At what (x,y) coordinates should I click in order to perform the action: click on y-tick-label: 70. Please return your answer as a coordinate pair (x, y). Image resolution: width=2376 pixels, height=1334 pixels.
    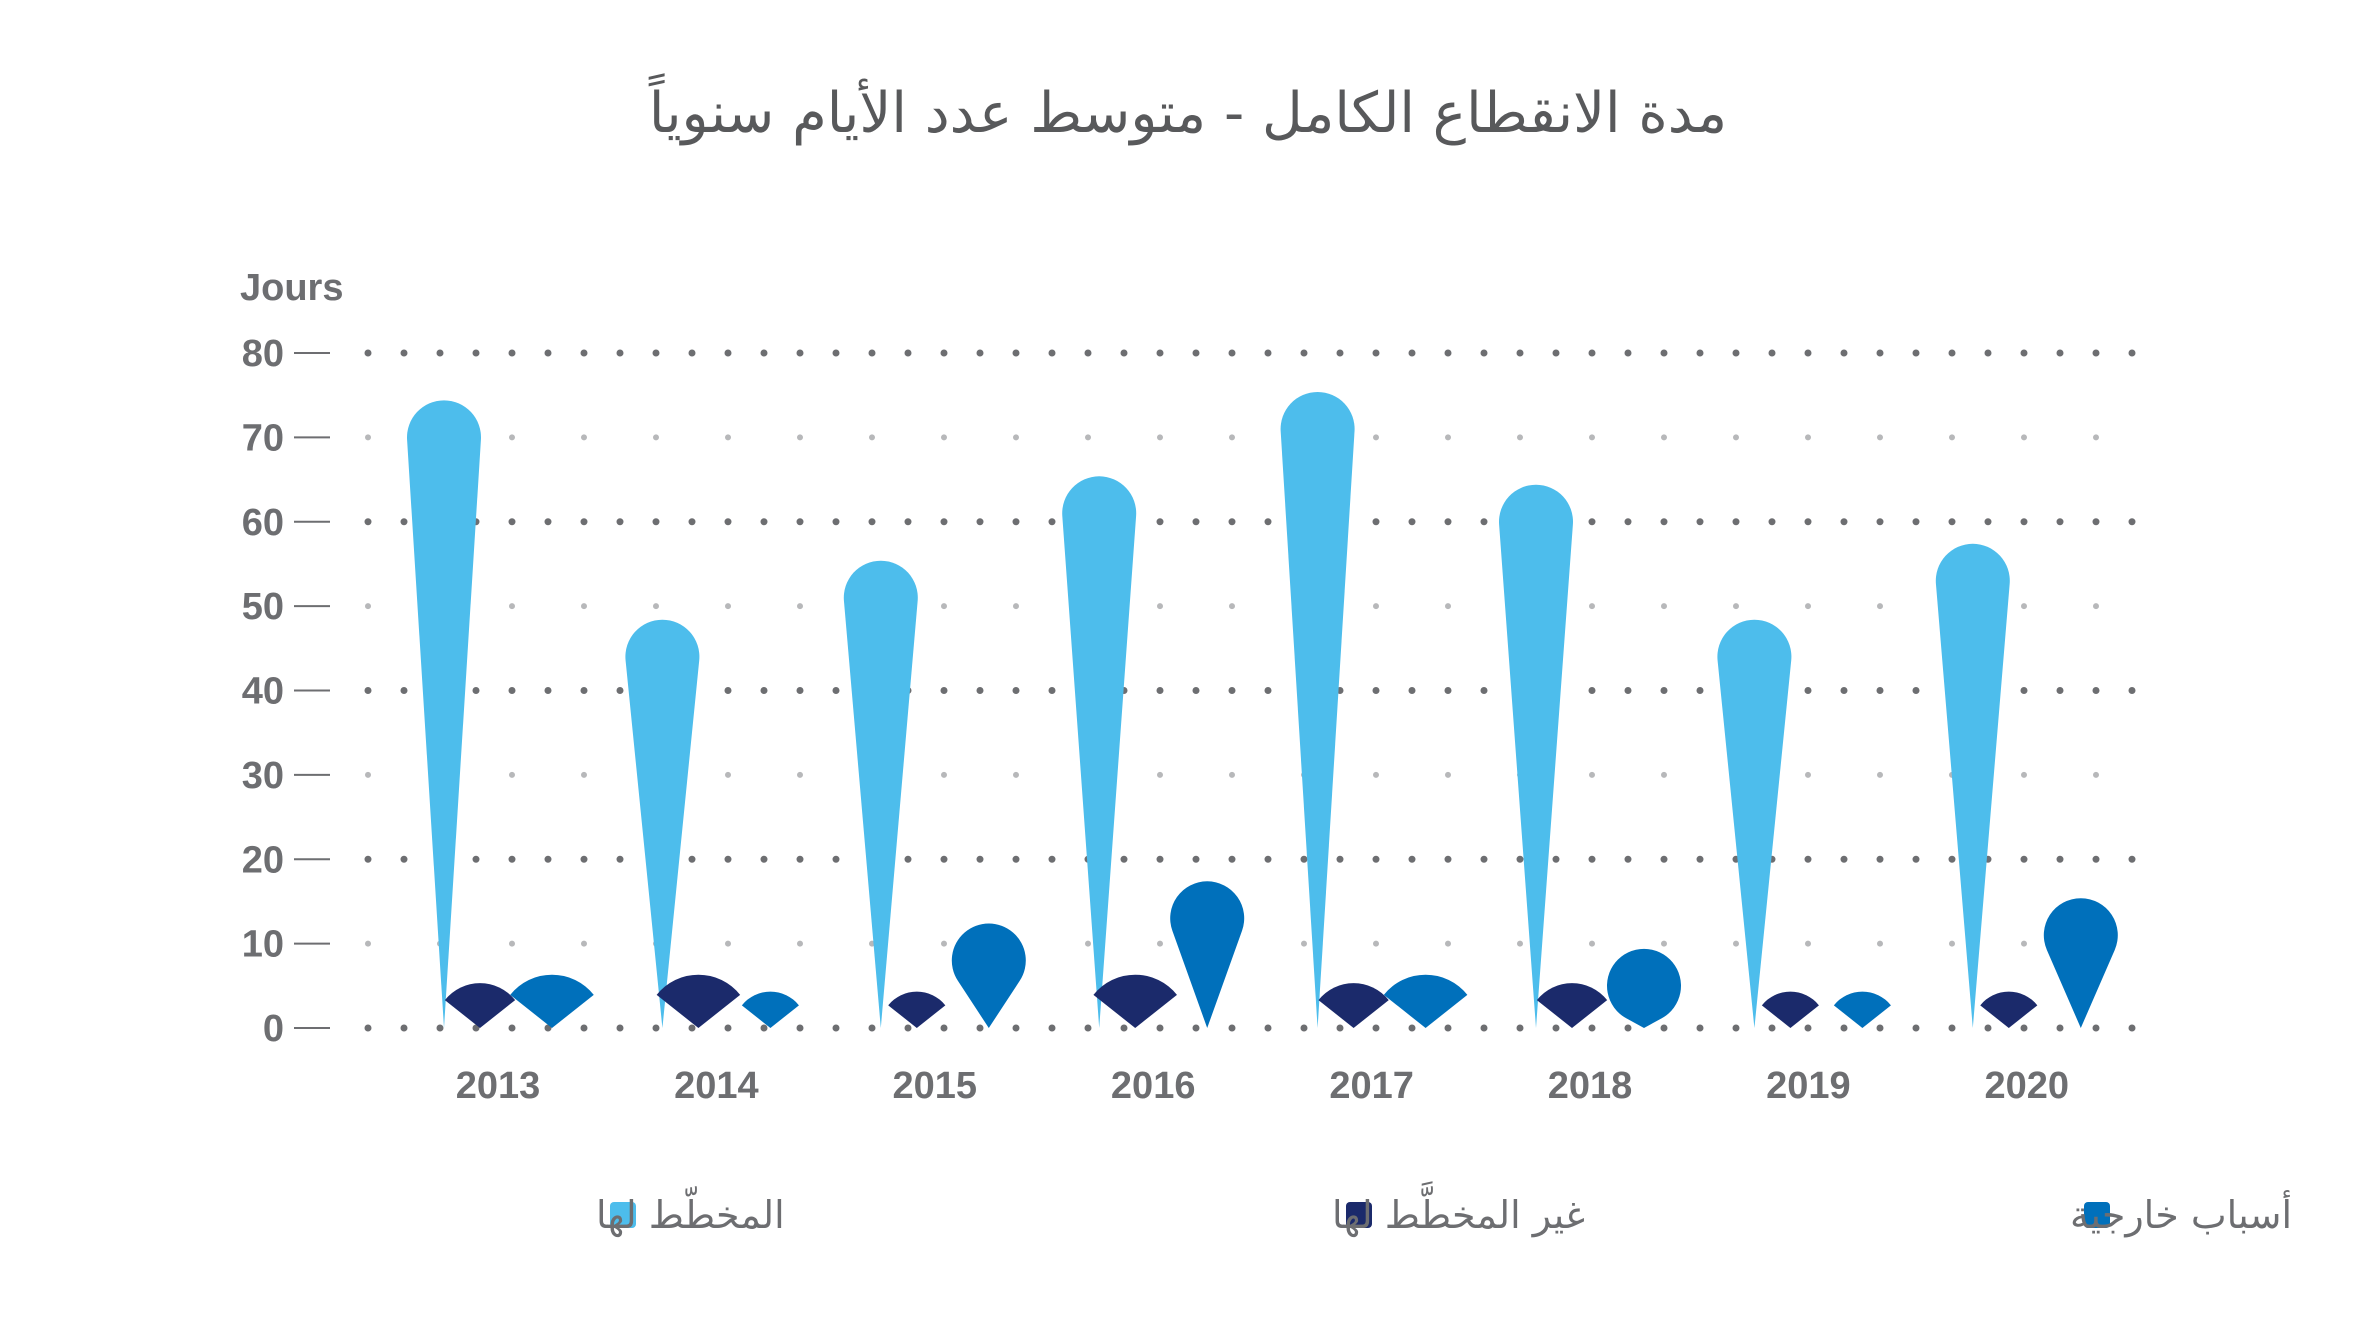
    Looking at the image, I should click on (263, 438).